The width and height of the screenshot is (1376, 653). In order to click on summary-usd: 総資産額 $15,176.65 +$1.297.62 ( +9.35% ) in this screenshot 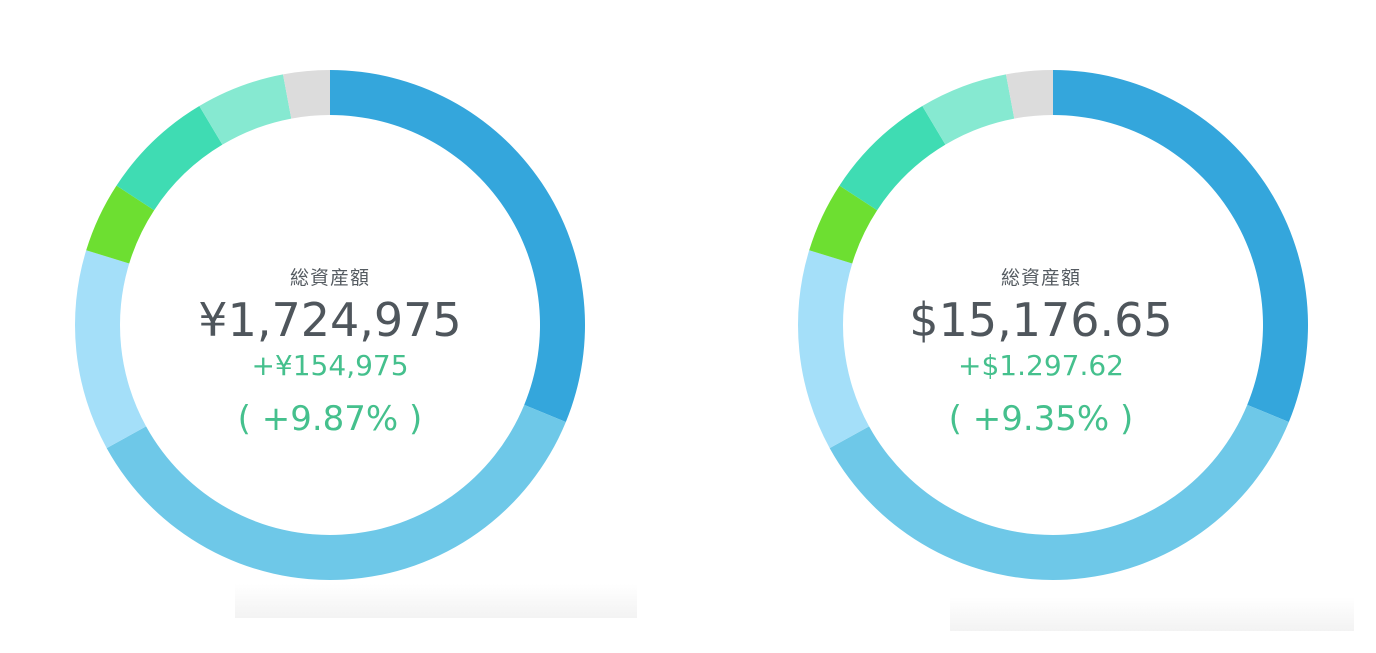, I will do `click(1041, 350)`.